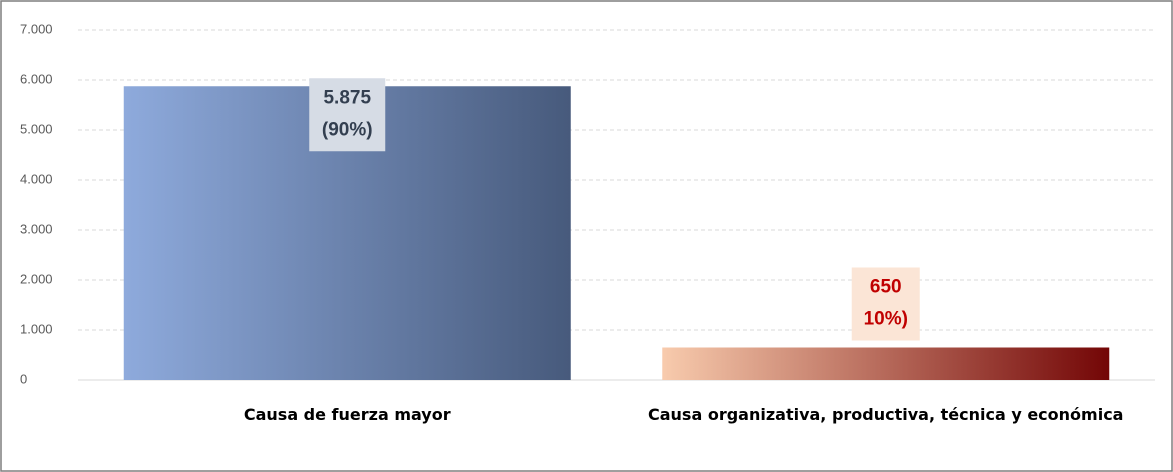  I want to click on y-tick-label: 4.000, so click(36, 178).